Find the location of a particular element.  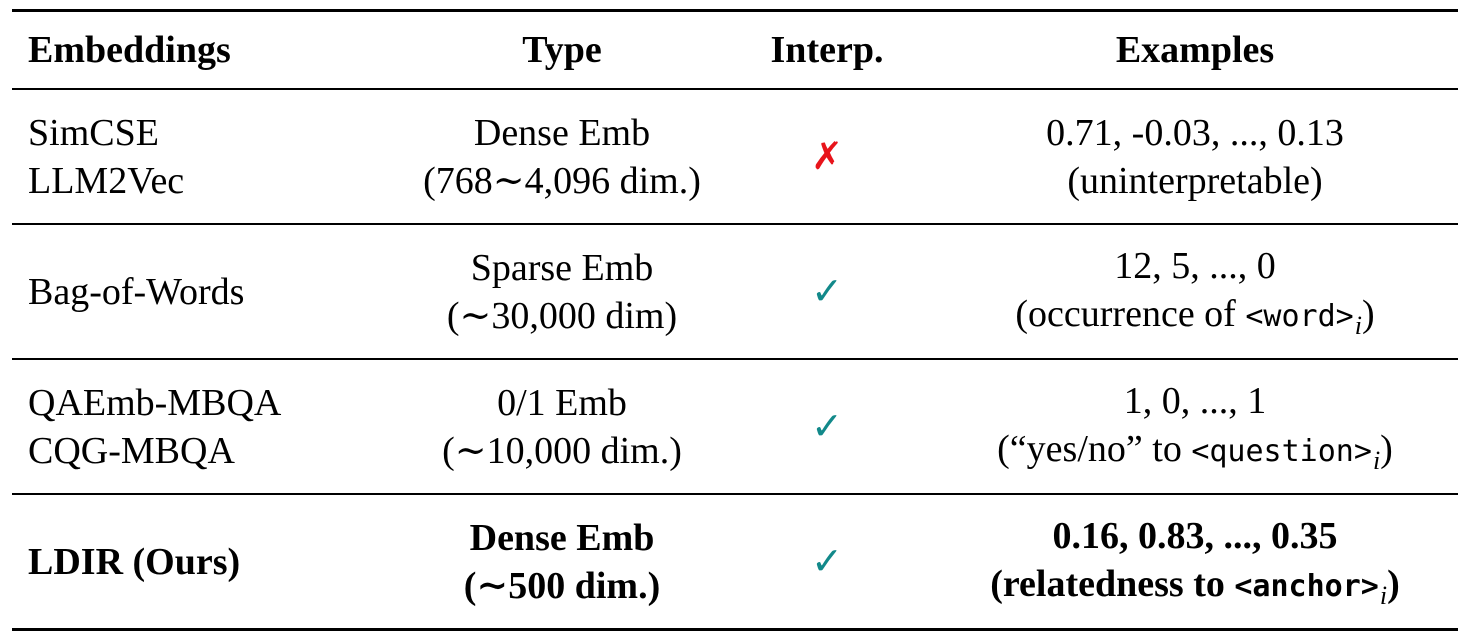

example-prefix: (relatedness to is located at coordinates (1112, 583).